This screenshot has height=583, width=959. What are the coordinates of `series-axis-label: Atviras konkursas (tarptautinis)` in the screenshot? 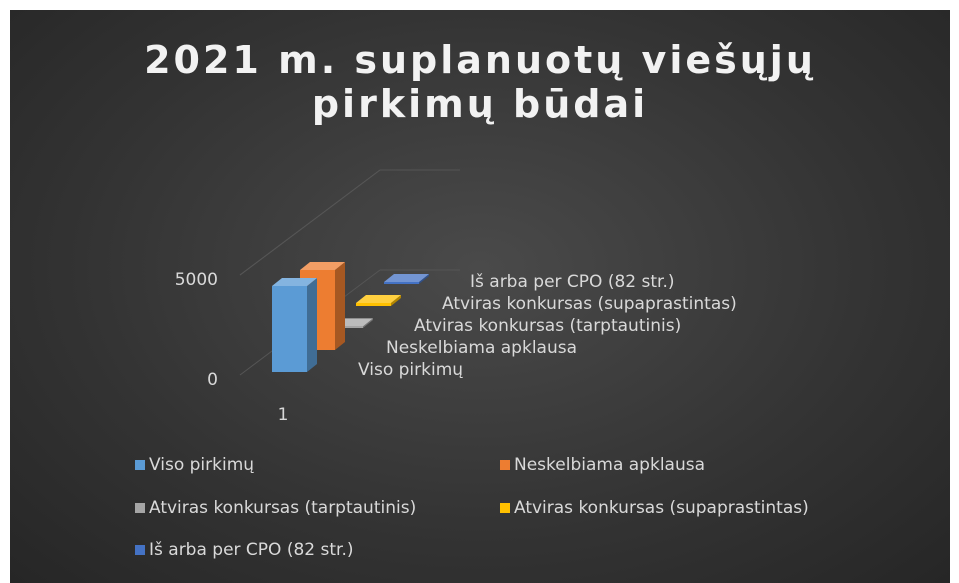 It's located at (547, 326).